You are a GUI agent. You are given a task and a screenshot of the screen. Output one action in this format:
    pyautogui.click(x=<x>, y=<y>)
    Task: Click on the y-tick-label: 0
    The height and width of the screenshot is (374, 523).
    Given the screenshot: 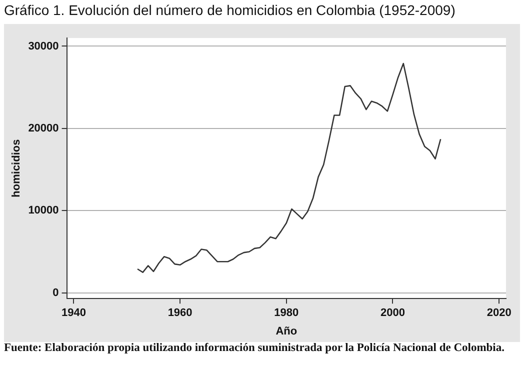 What is the action you would take?
    pyautogui.click(x=55, y=292)
    